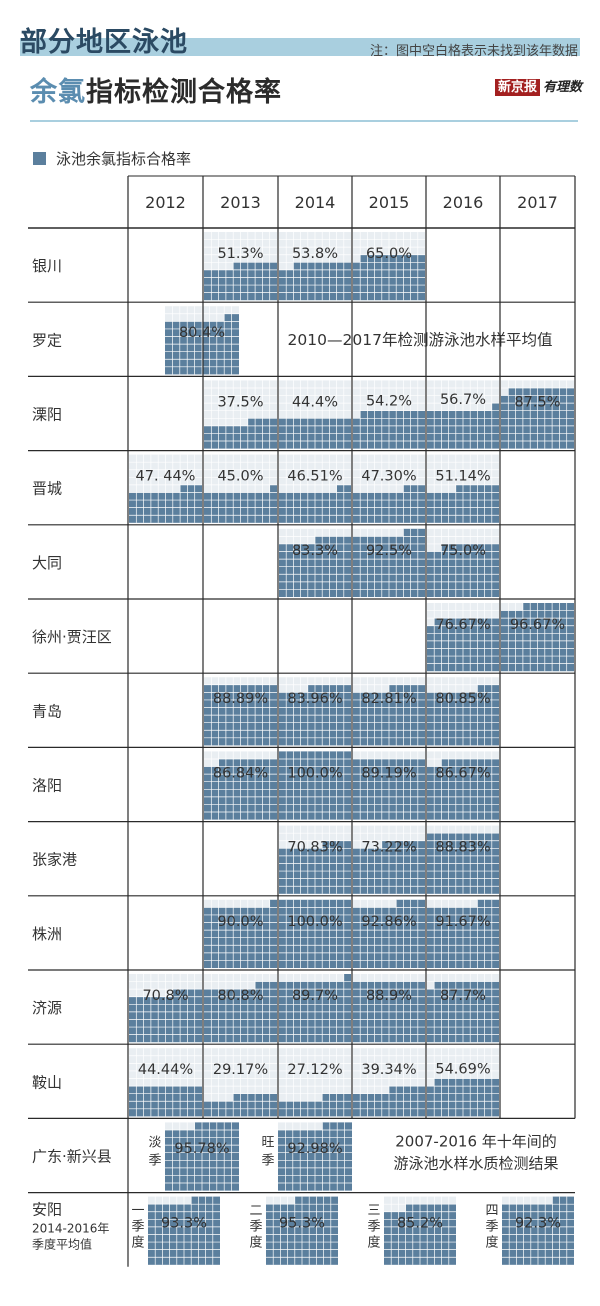 The image size is (600, 1306). I want to click on data-label: 53.8%, so click(315, 254).